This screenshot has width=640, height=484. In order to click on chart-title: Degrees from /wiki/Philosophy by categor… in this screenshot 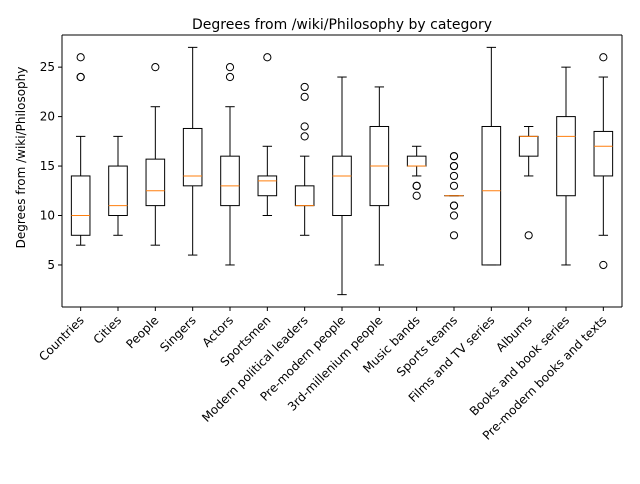, I will do `click(342, 25)`.